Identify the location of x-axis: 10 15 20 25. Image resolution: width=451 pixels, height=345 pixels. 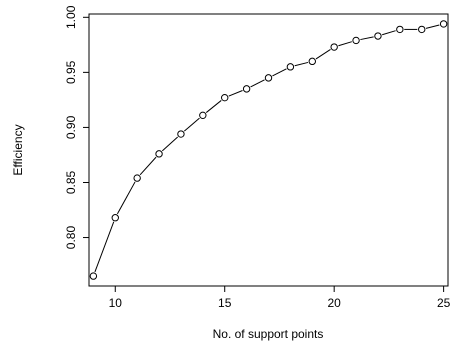
(280, 298).